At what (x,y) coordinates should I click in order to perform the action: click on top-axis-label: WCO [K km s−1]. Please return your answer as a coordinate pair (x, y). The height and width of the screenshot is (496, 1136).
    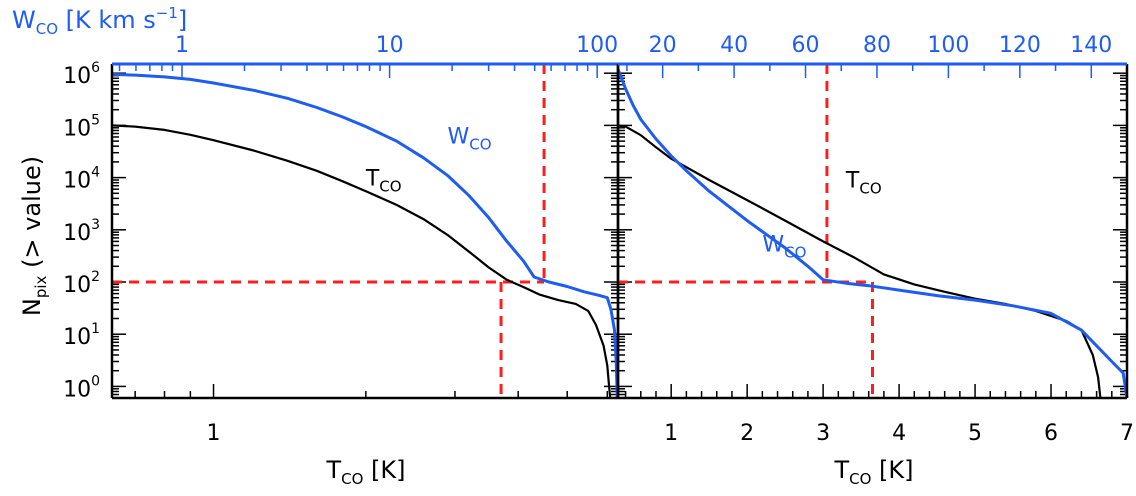
    Looking at the image, I should click on (99, 21).